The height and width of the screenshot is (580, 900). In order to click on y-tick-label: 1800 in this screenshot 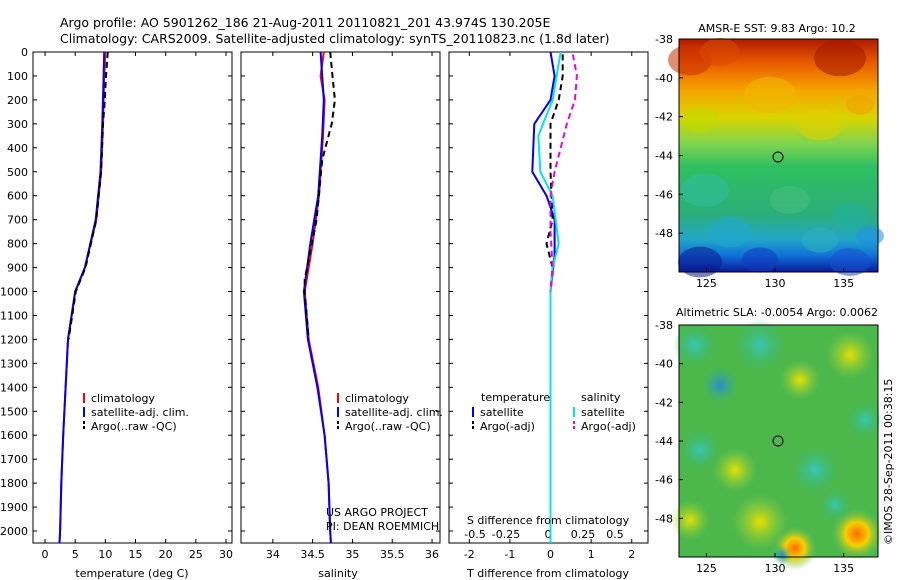, I will do `click(14, 483)`.